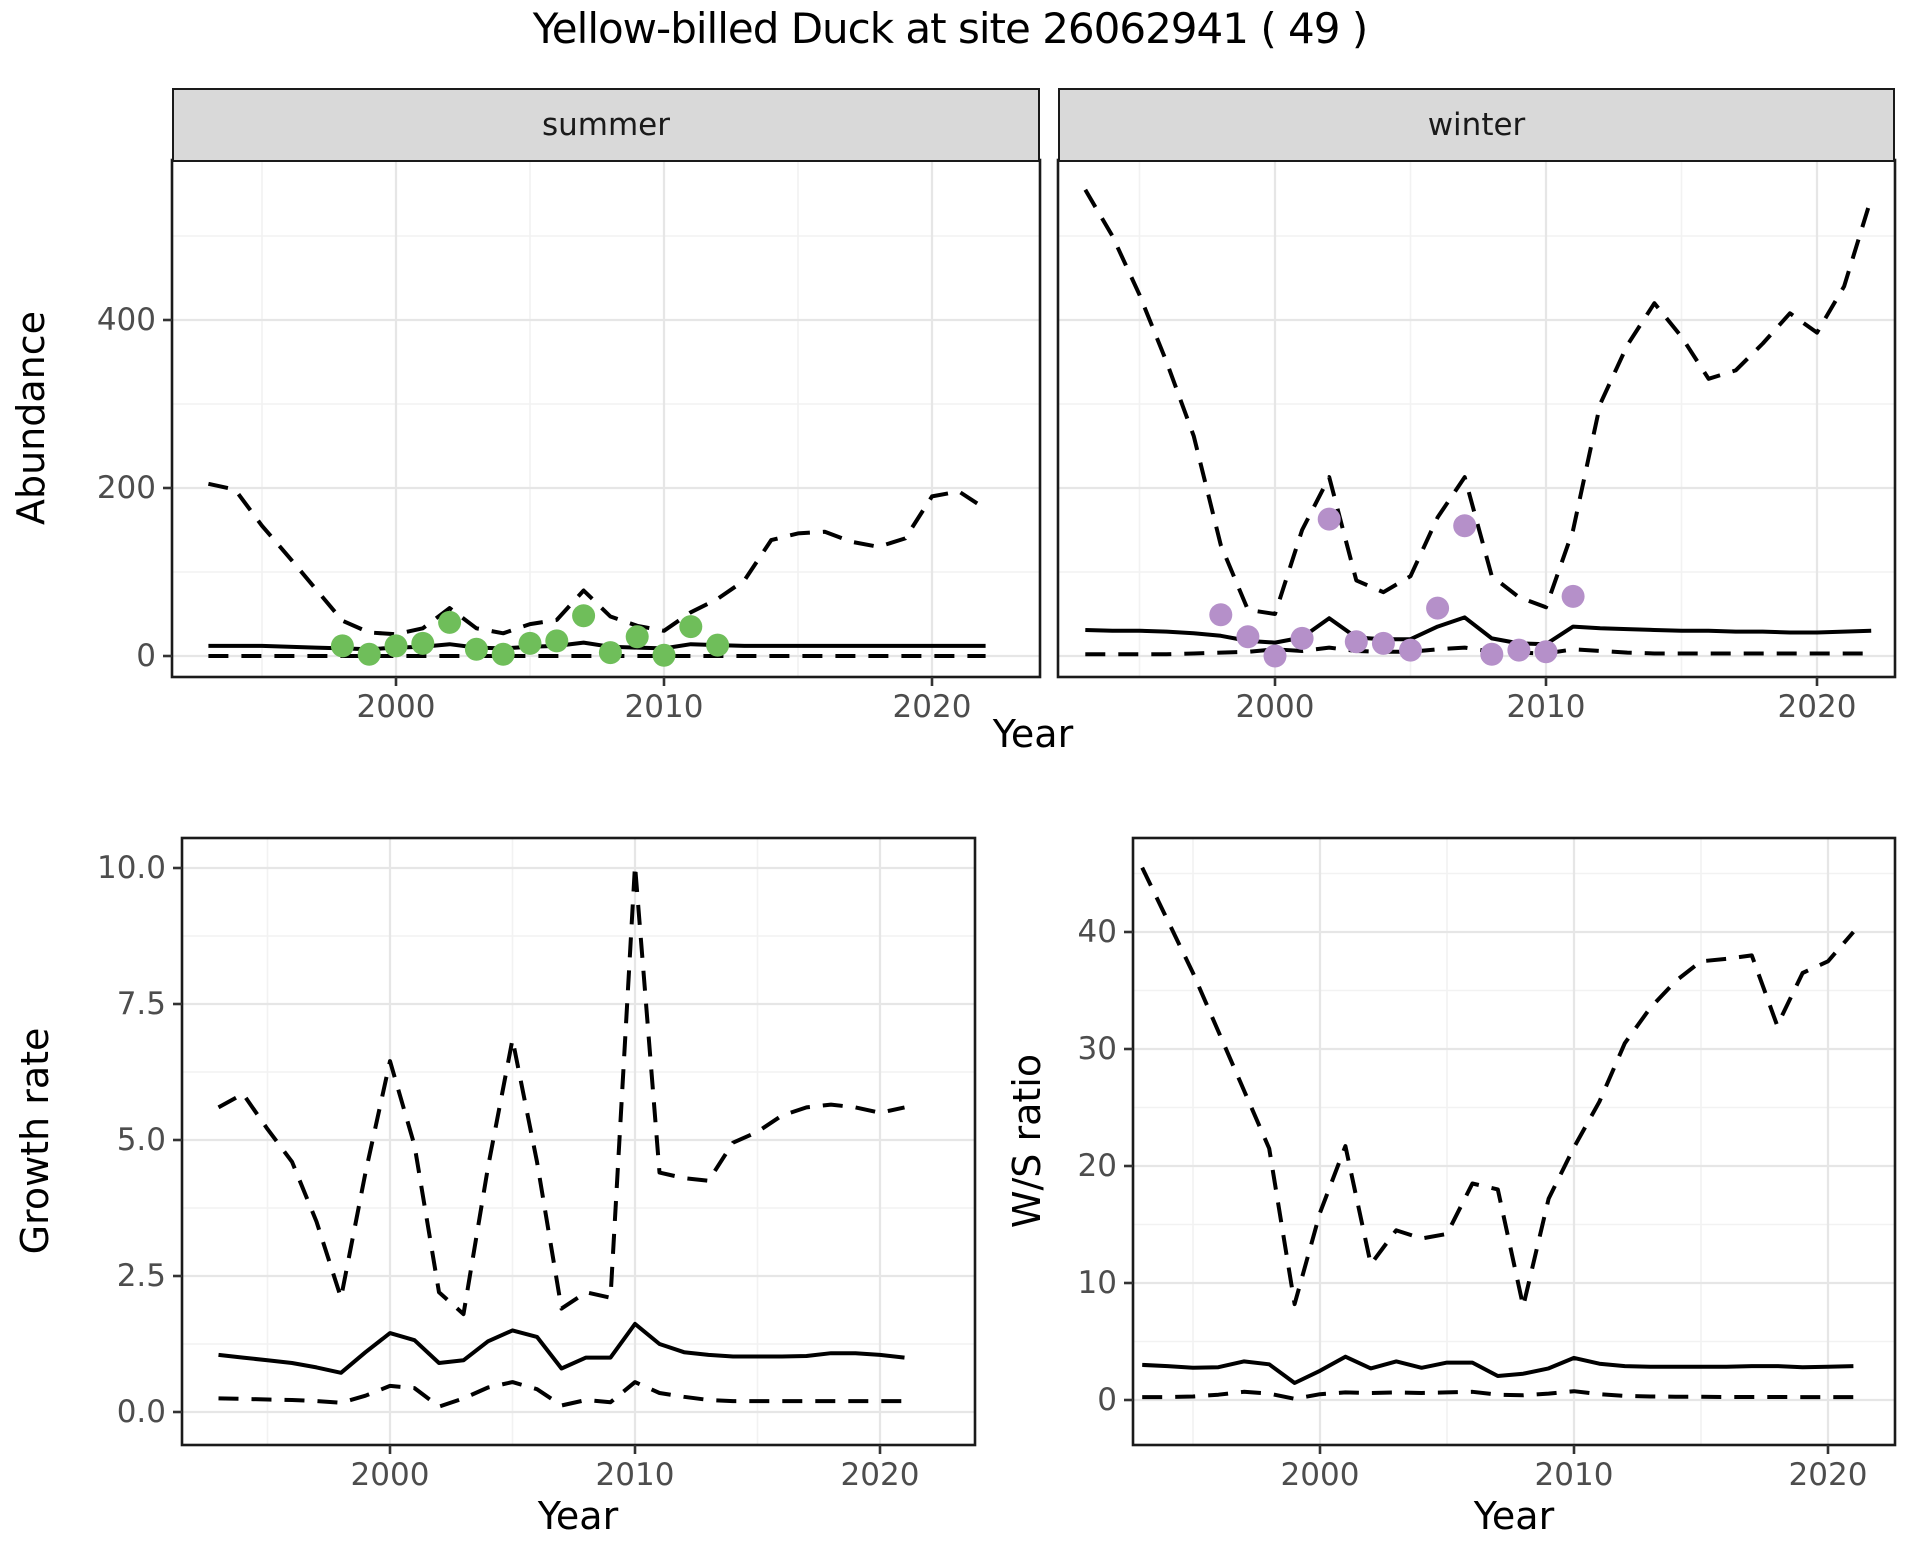  What do you see at coordinates (131, 868) in the screenshot?
I see `y-tick-label: 10.0` at bounding box center [131, 868].